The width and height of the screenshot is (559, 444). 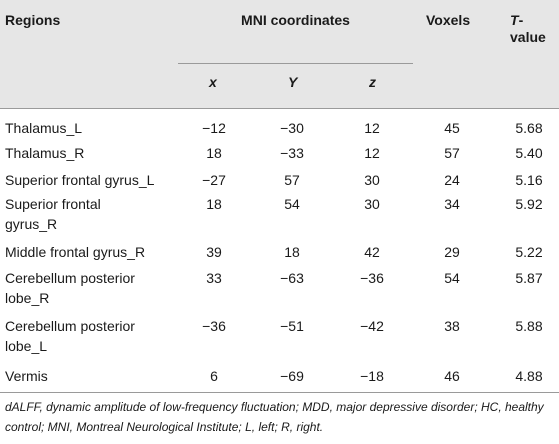 I want to click on table-cell-z: −36, so click(x=372, y=278).